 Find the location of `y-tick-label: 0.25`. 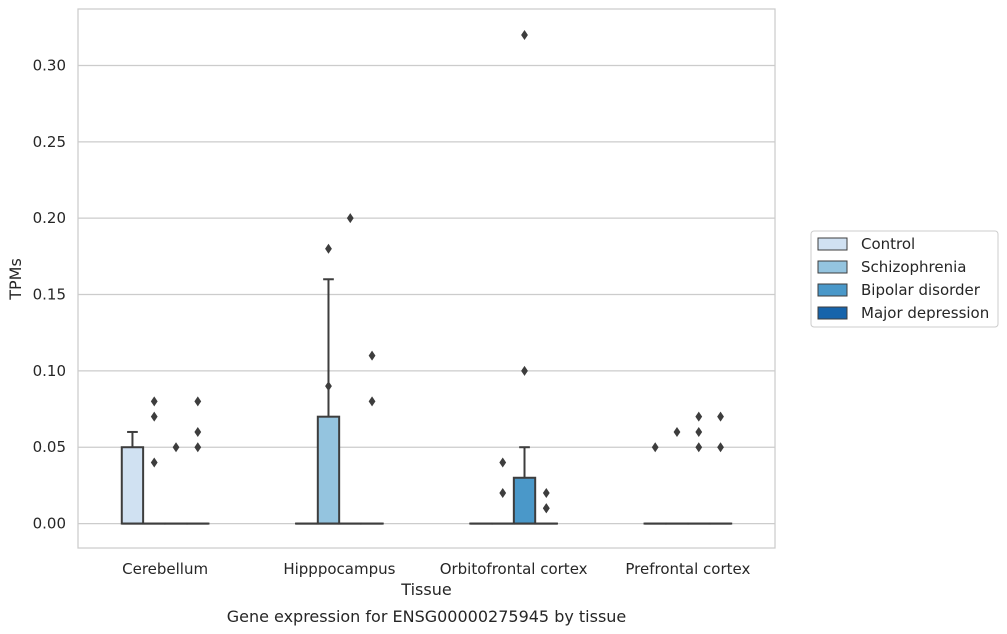

y-tick-label: 0.25 is located at coordinates (49, 142).